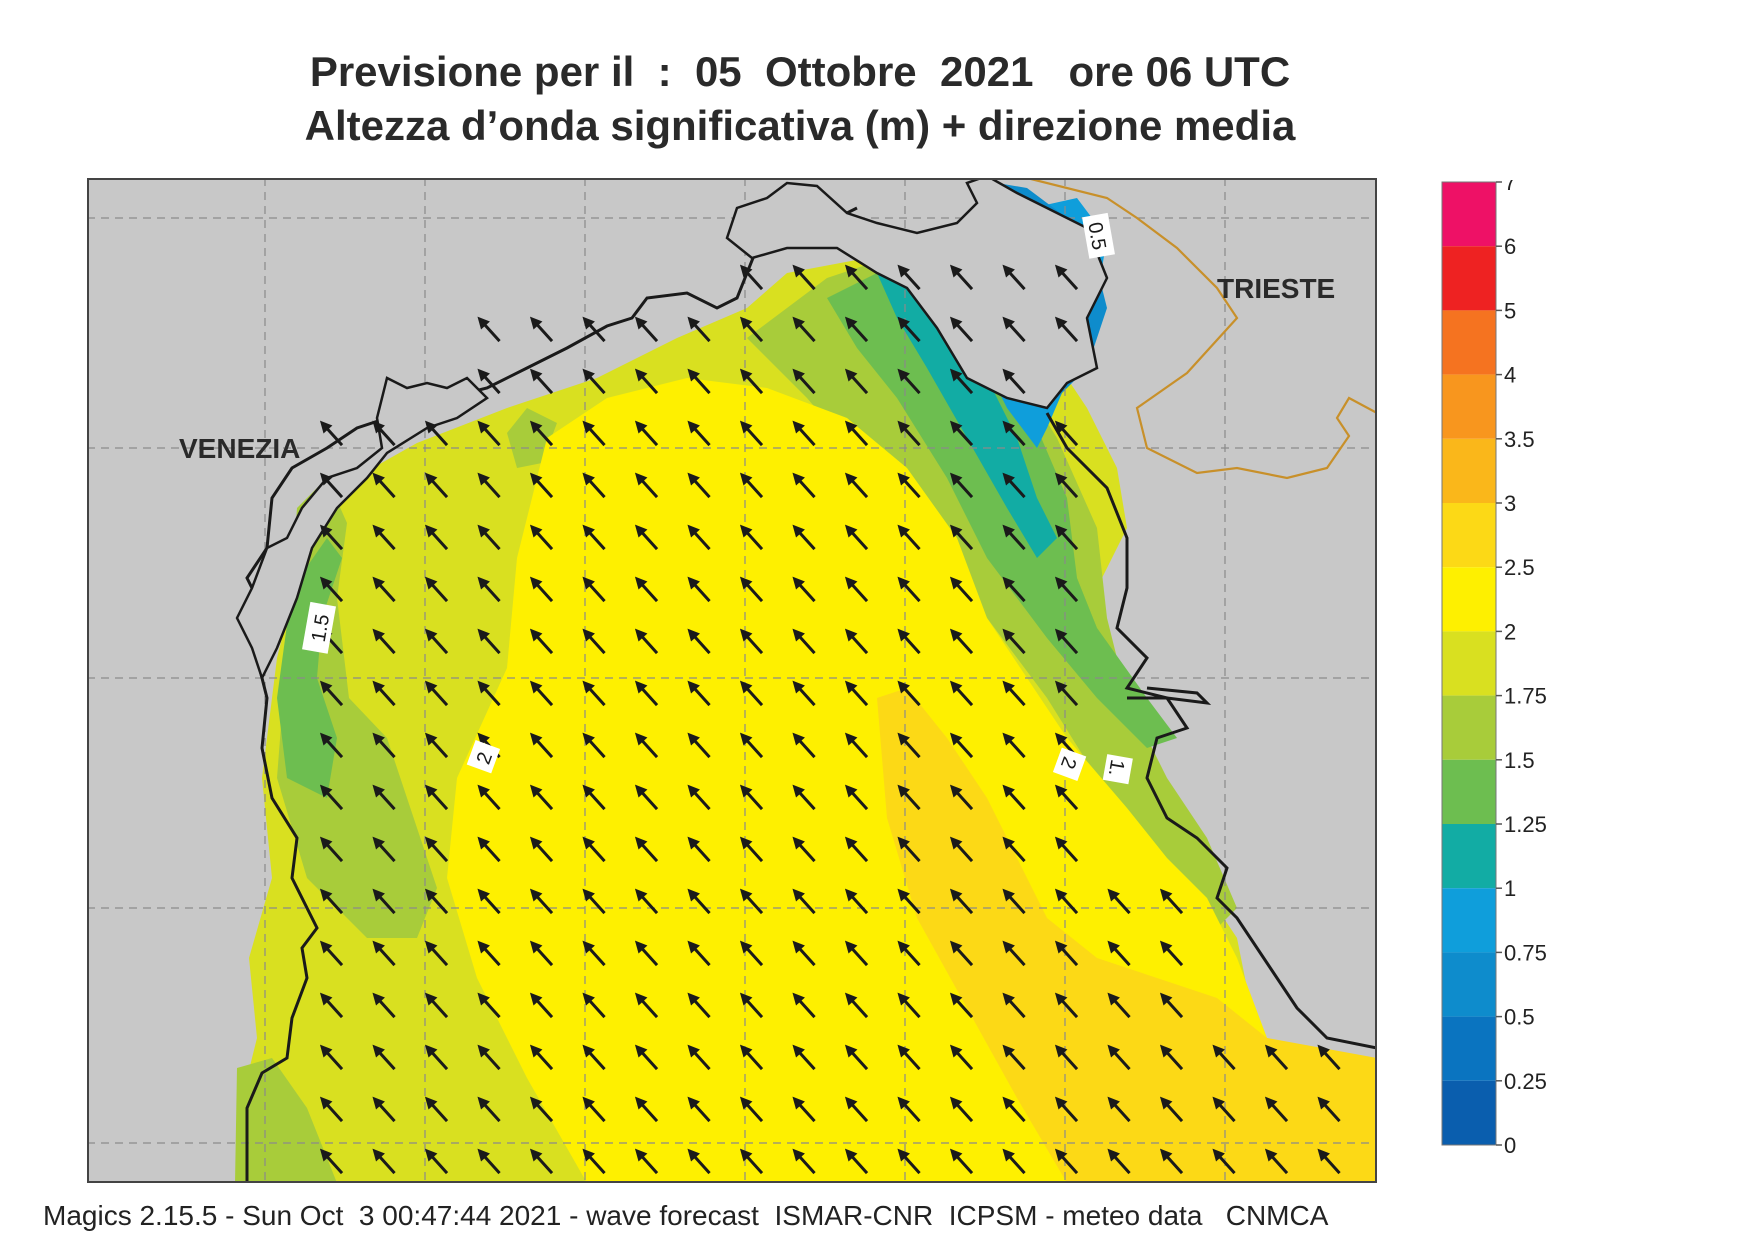 This screenshot has width=1755, height=1242. Describe the element at coordinates (1525, 824) in the screenshot. I see `legend-tick-label: 1.25` at that location.